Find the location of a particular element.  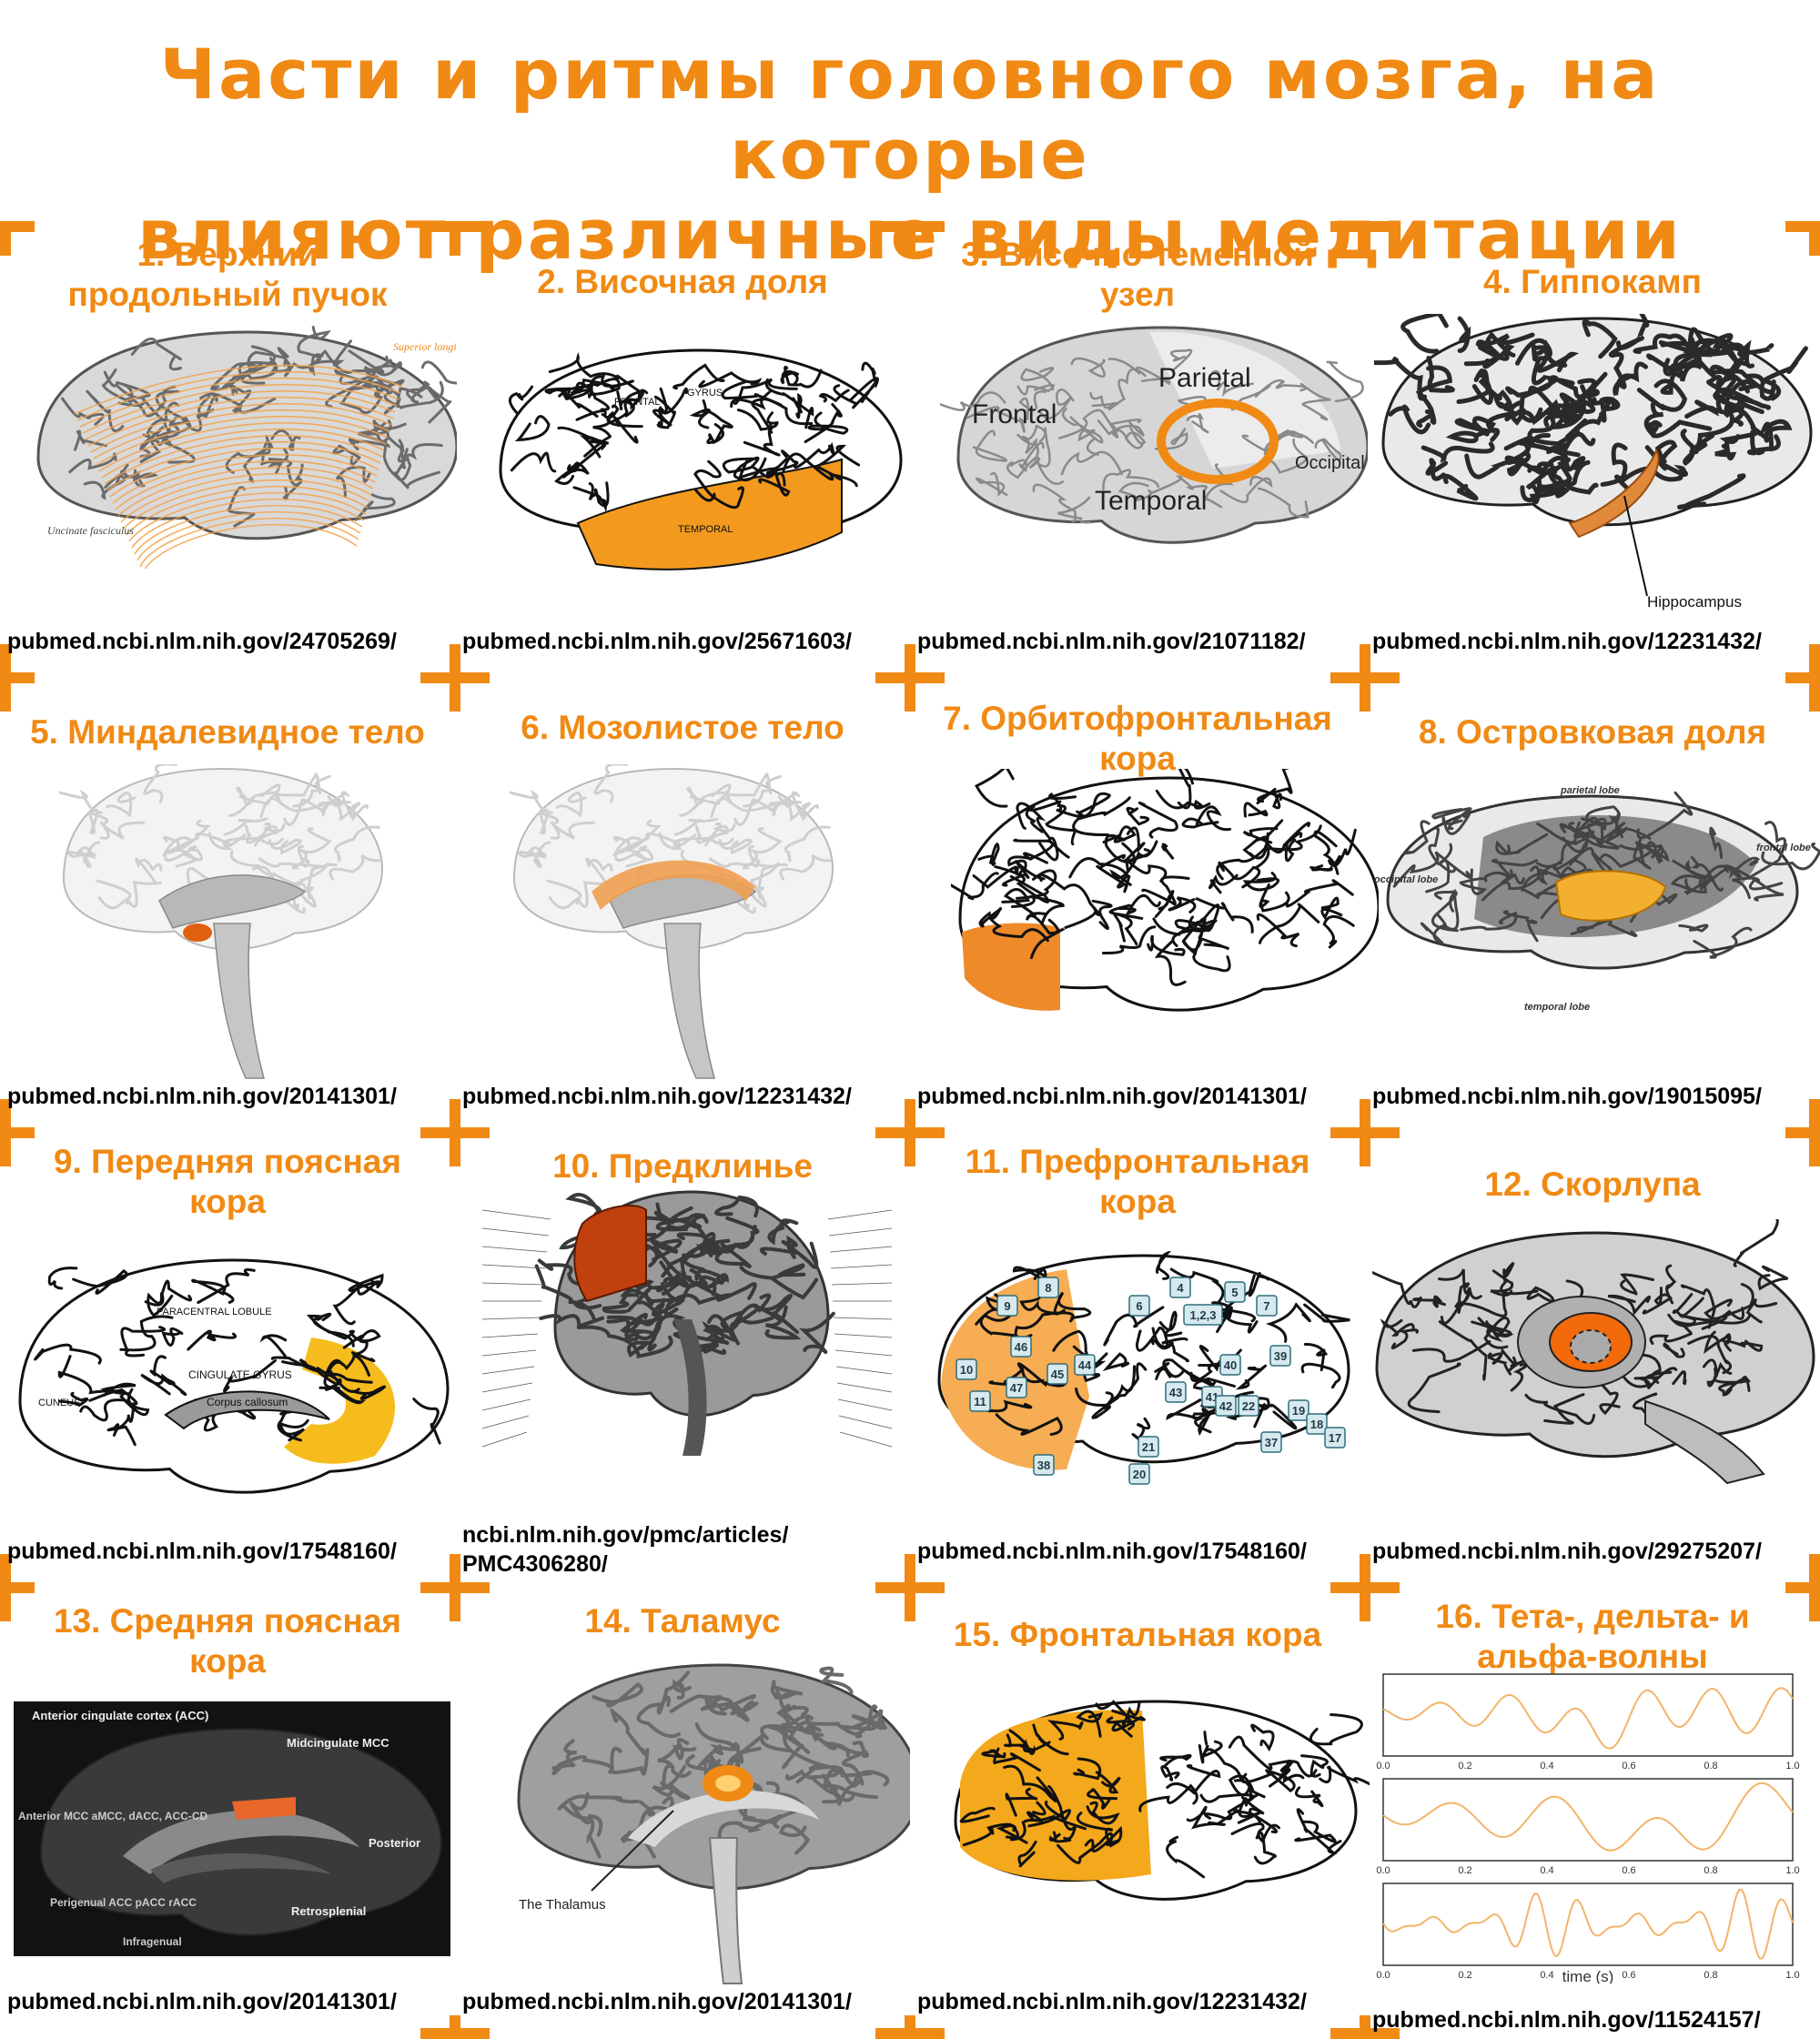

area-label: 6 is located at coordinates (1139, 1306).